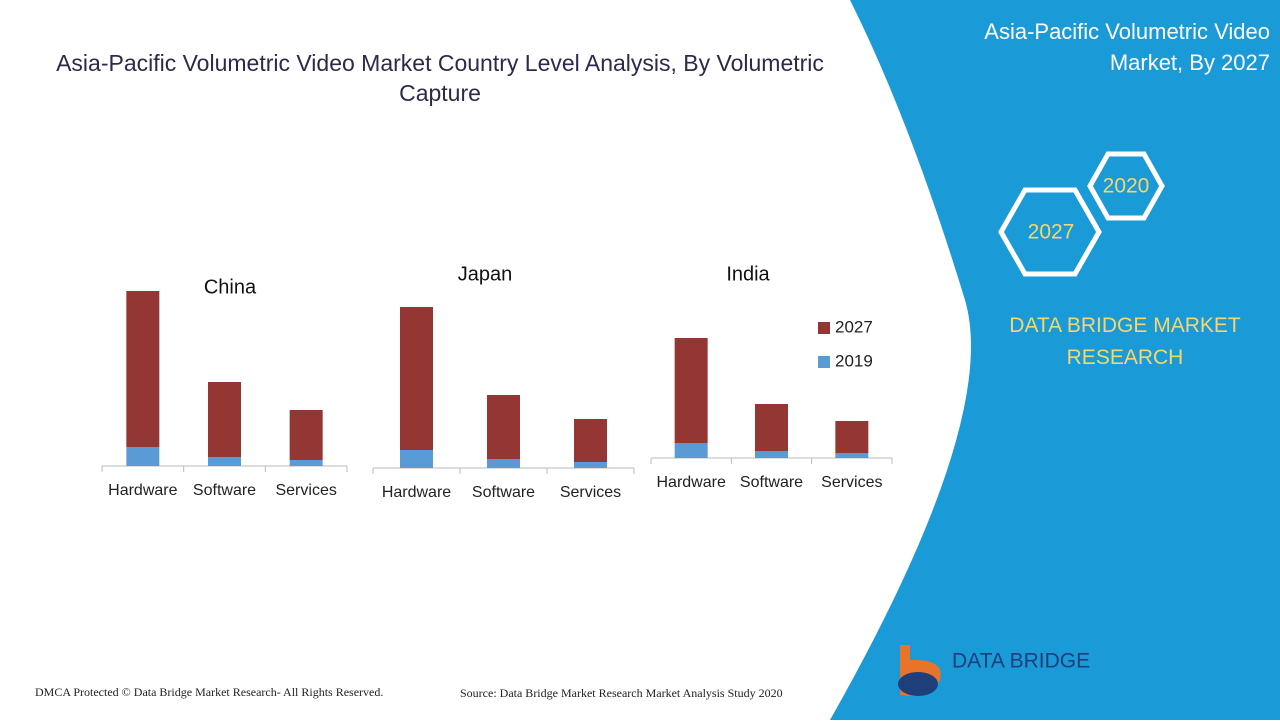 Image resolution: width=1280 pixels, height=725 pixels. I want to click on chart-title: Japan, so click(485, 274).